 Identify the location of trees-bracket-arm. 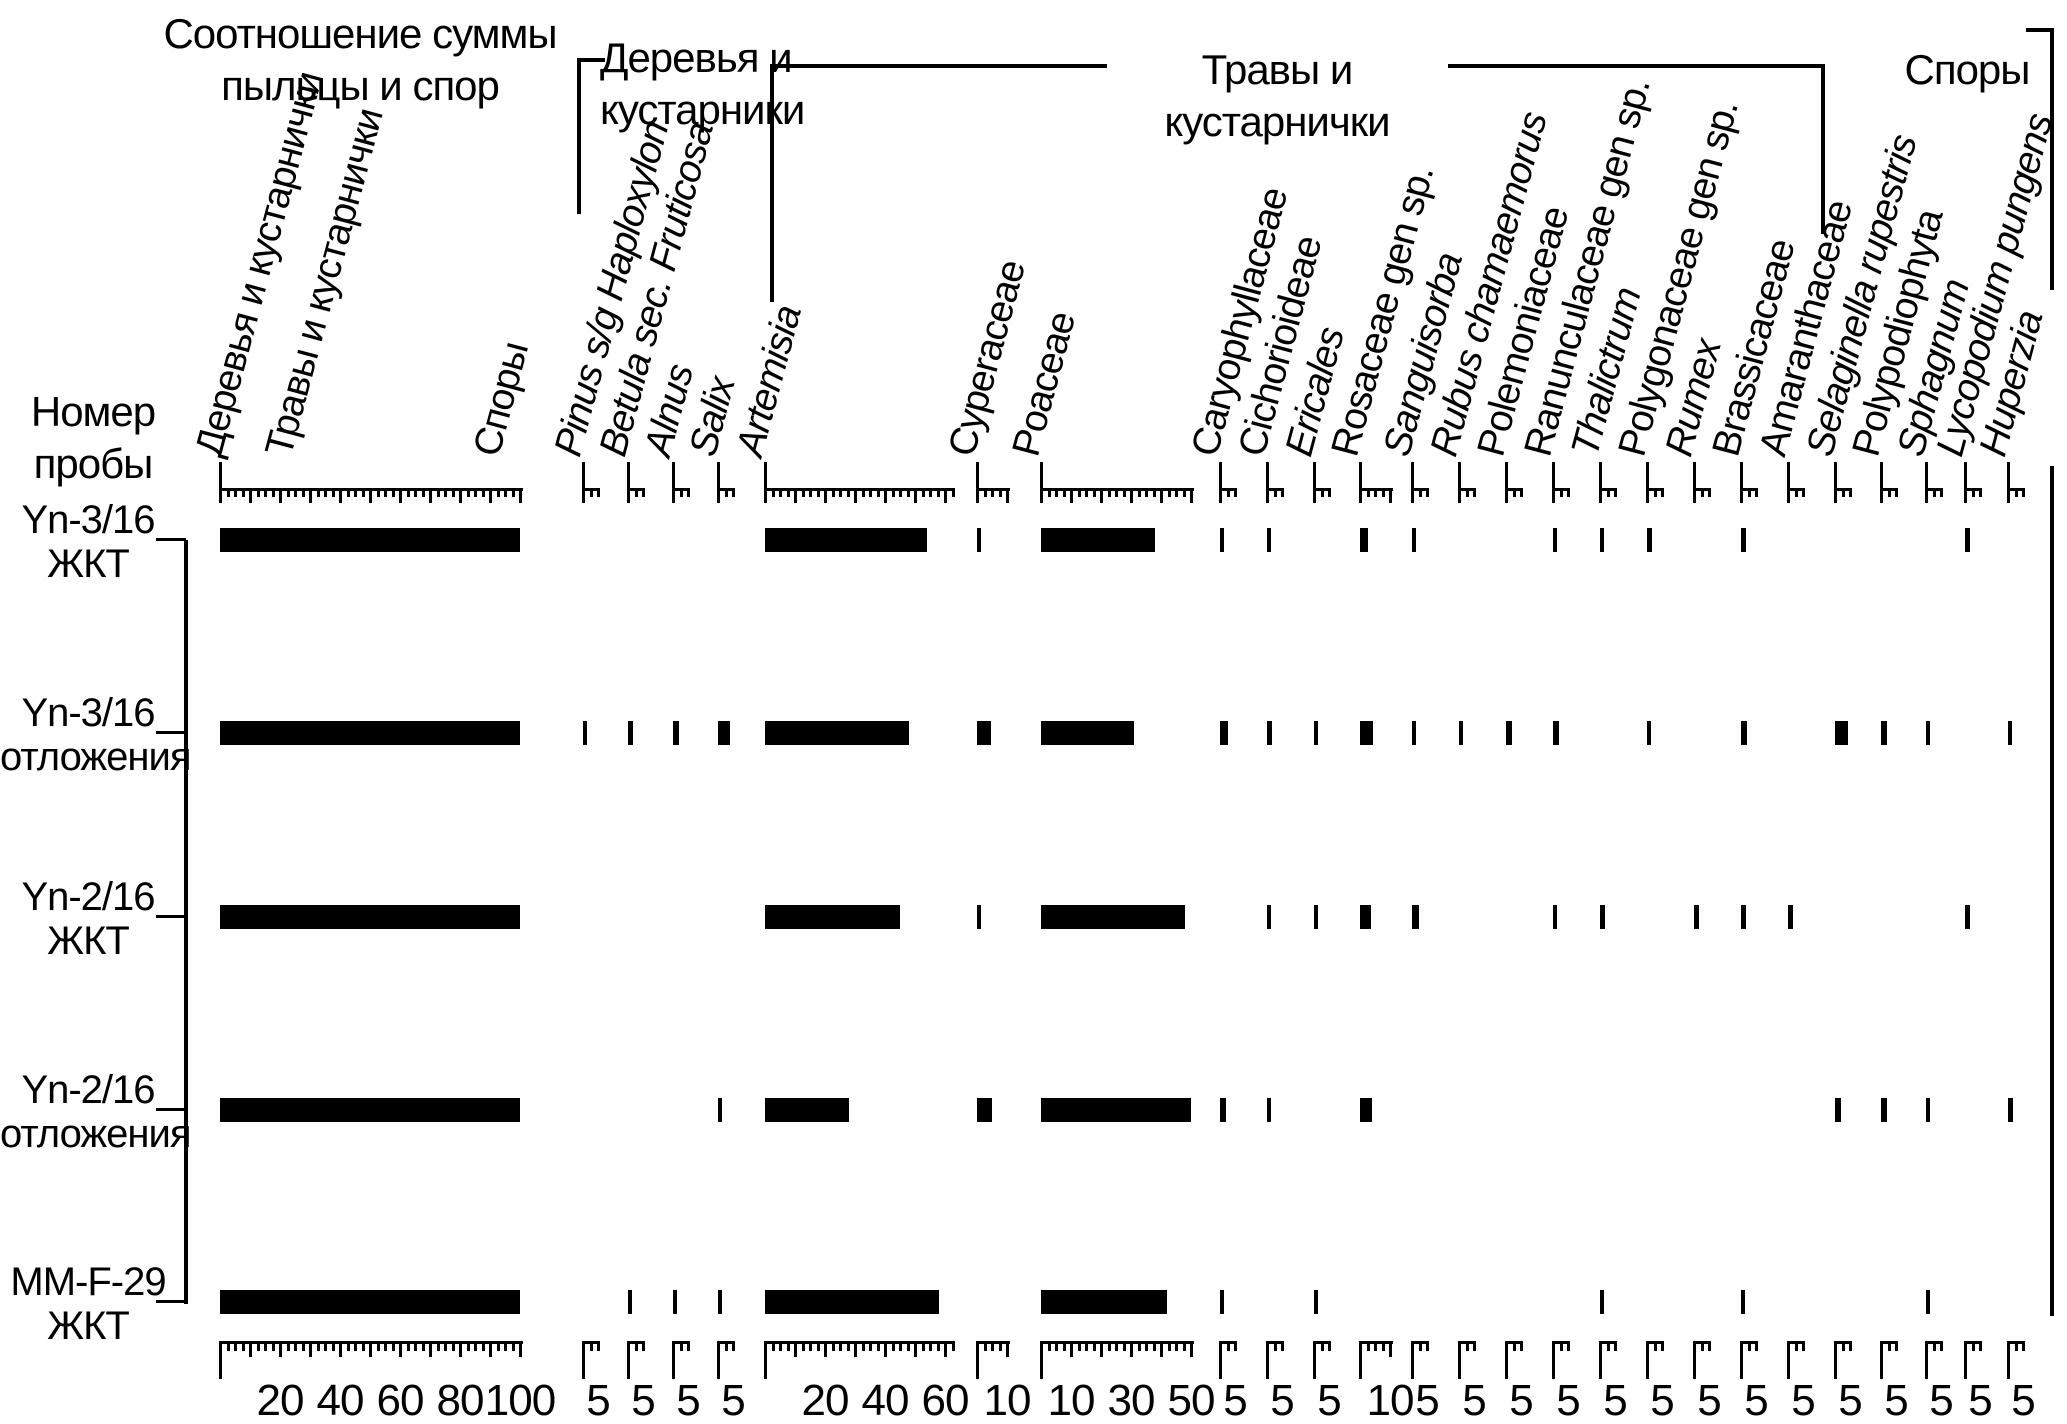
(591, 60).